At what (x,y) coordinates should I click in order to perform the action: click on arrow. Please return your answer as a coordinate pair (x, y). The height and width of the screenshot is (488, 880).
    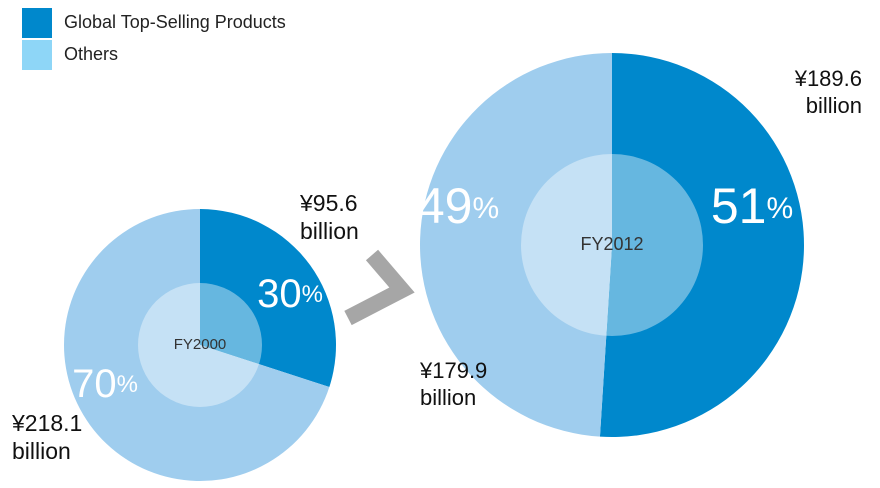
    Looking at the image, I should click on (379, 287).